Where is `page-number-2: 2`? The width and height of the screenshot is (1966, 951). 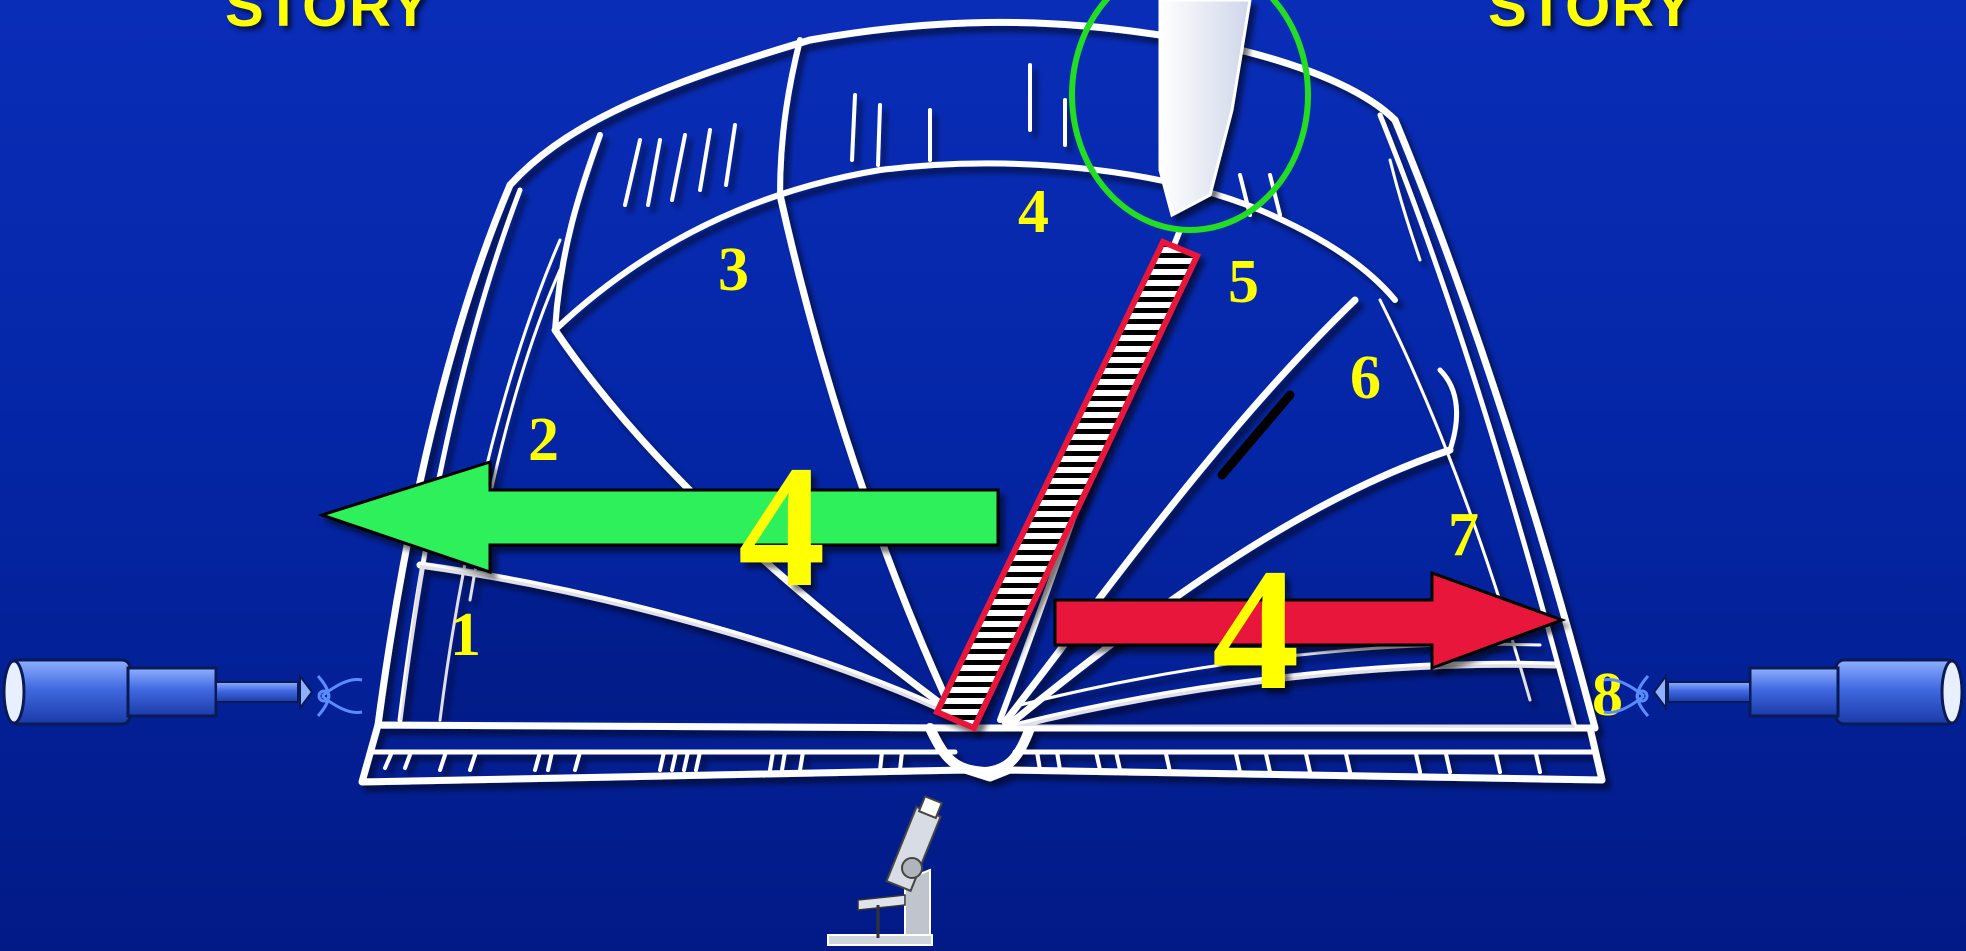
page-number-2: 2 is located at coordinates (543, 440).